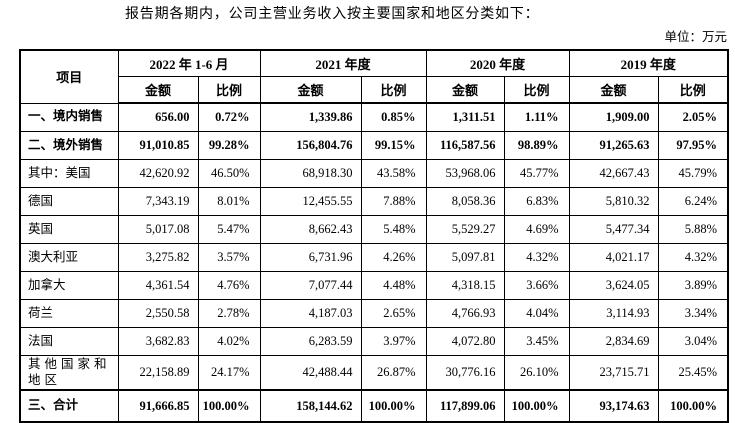 This screenshot has width=735, height=423. Describe the element at coordinates (229, 341) in the screenshot. I see `ratio-cell: 4.02%` at that location.